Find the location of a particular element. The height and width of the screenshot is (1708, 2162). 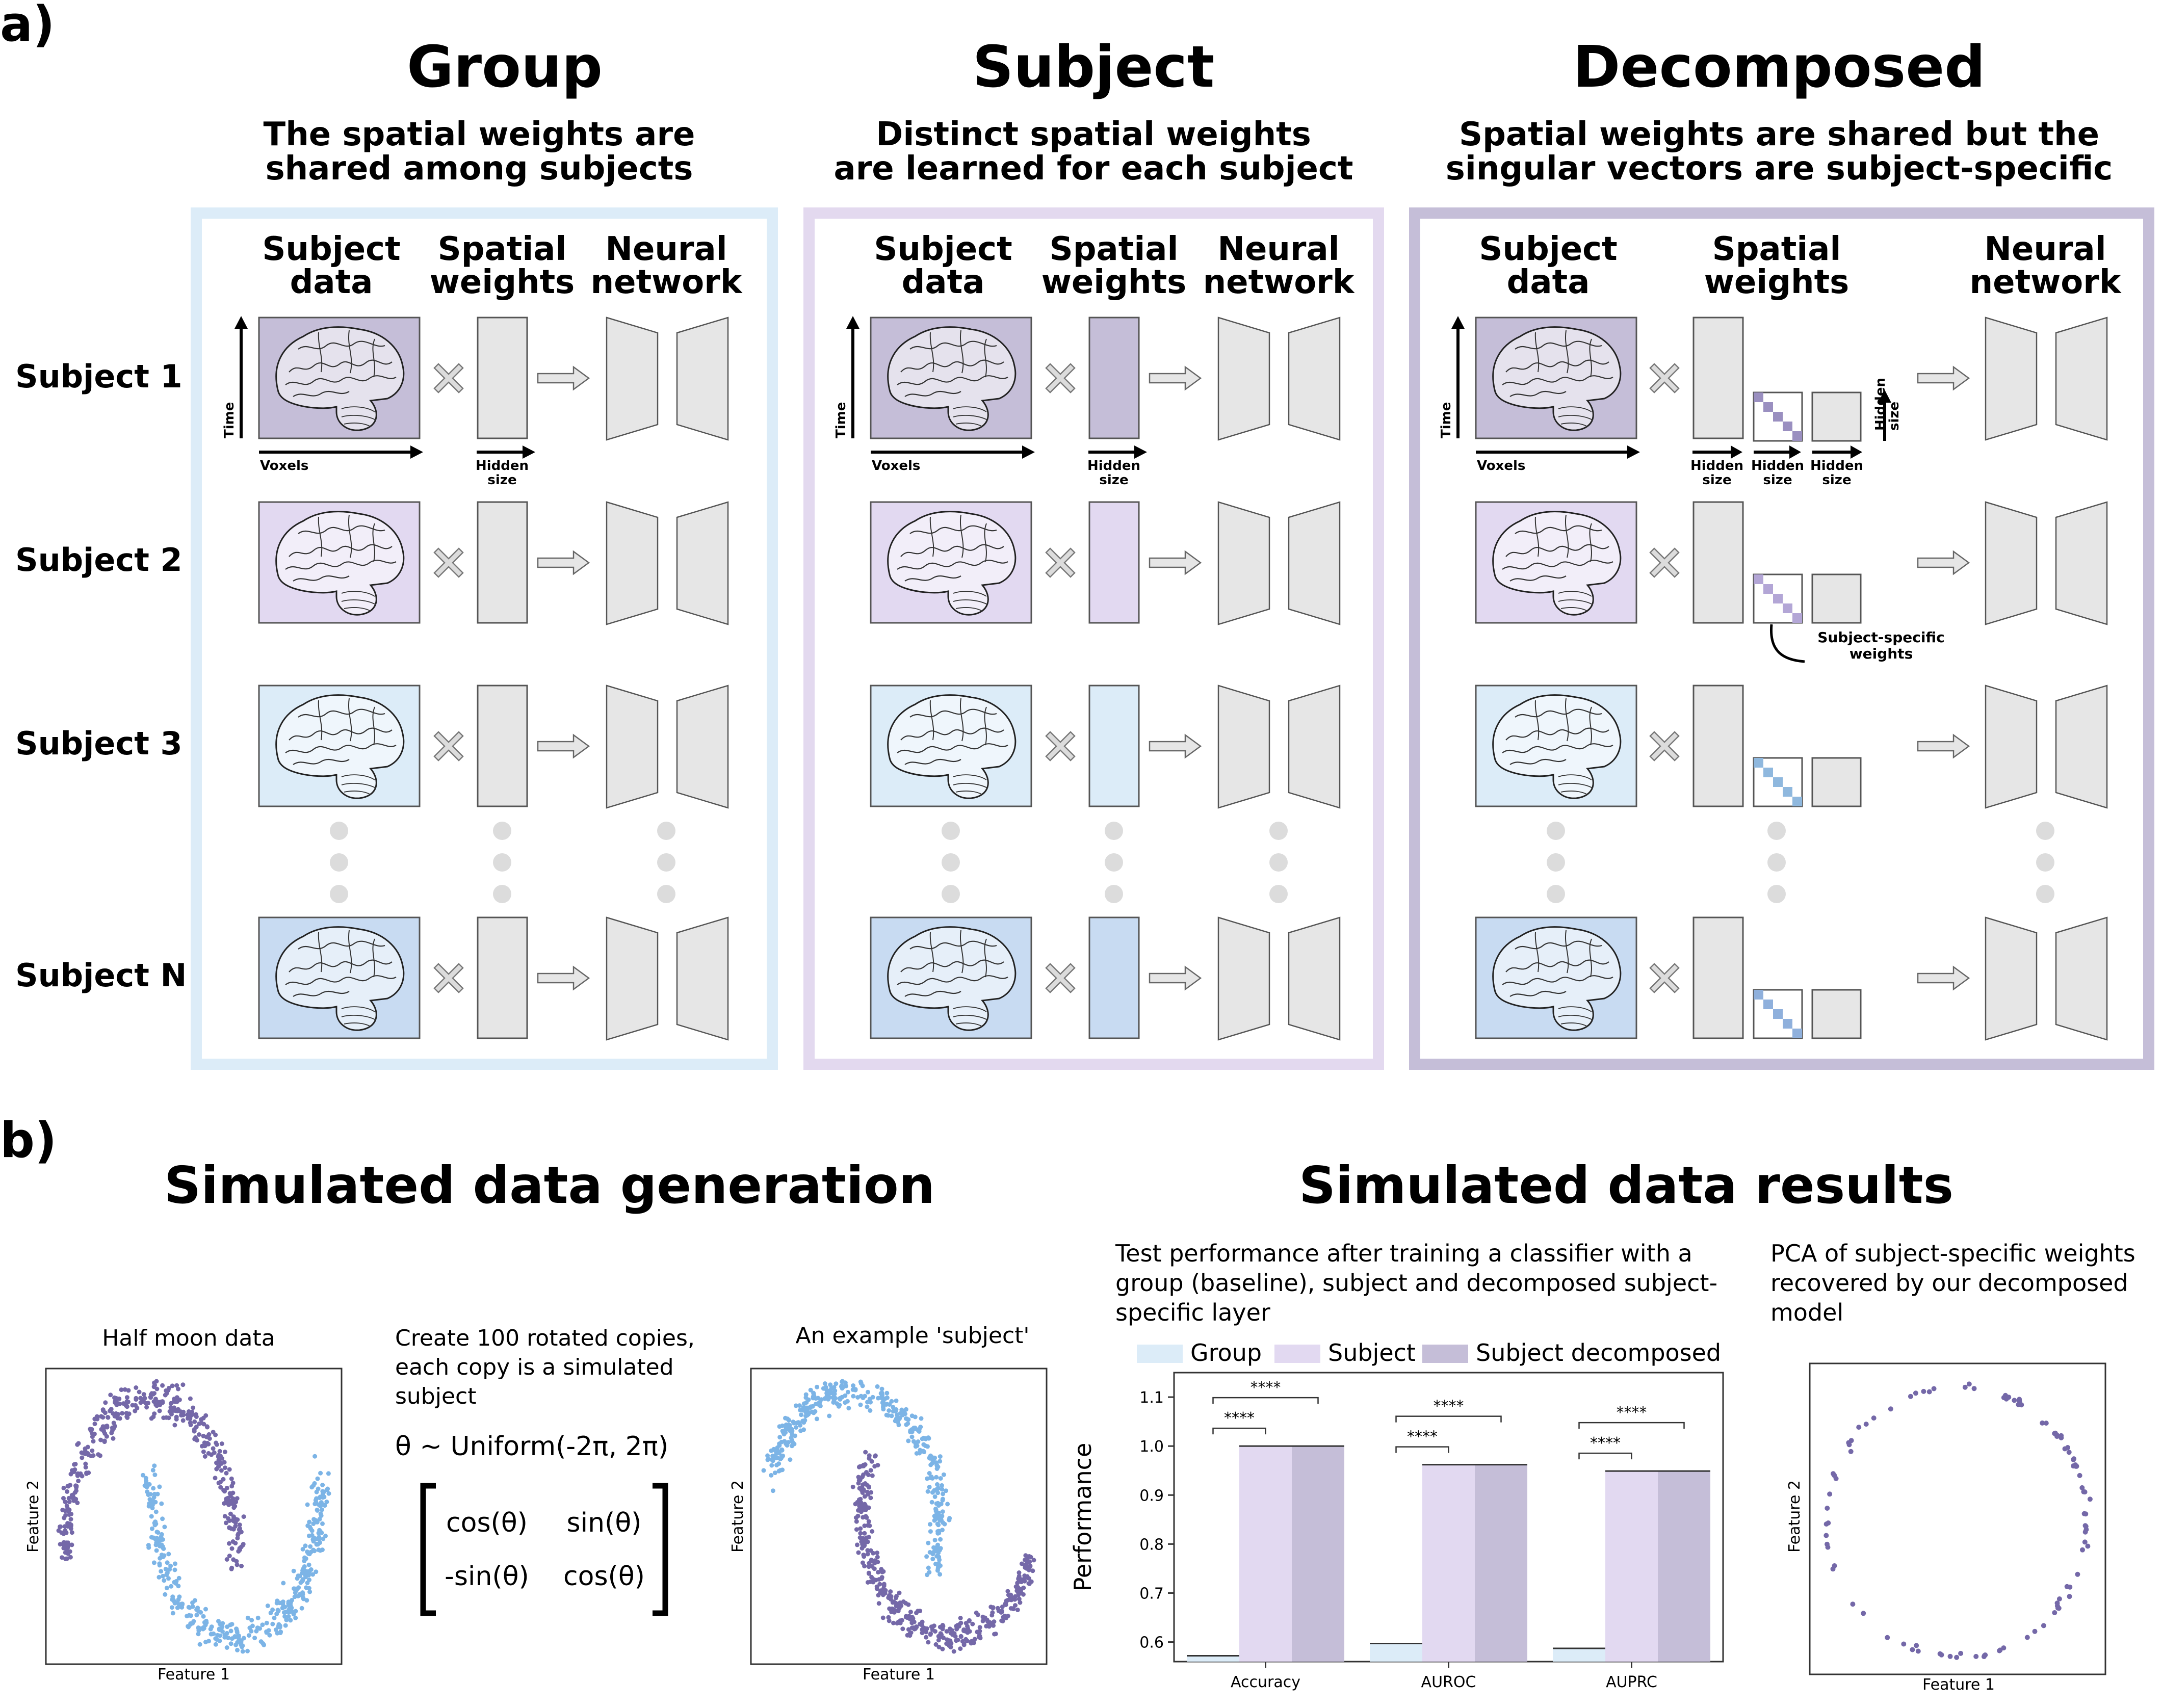

arrow-right-icon is located at coordinates (1176, 378).